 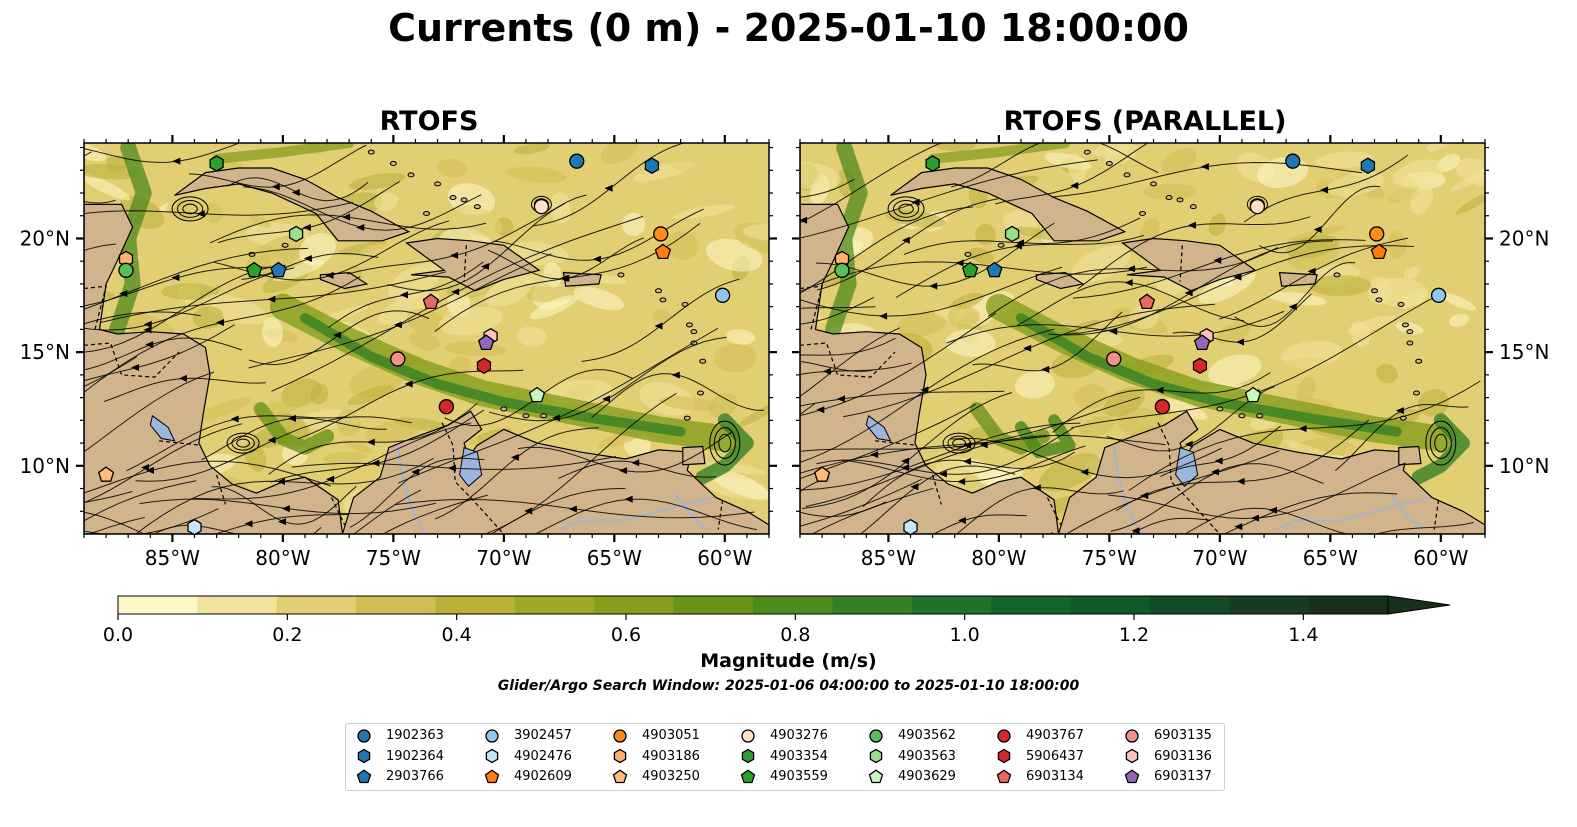 I want to click on land-mass, so click(x=930, y=338).